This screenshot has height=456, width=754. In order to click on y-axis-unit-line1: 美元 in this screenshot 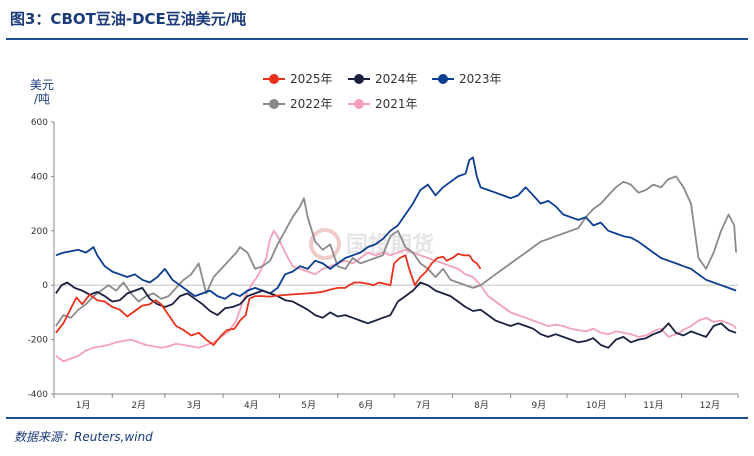, I will do `click(42, 85)`.